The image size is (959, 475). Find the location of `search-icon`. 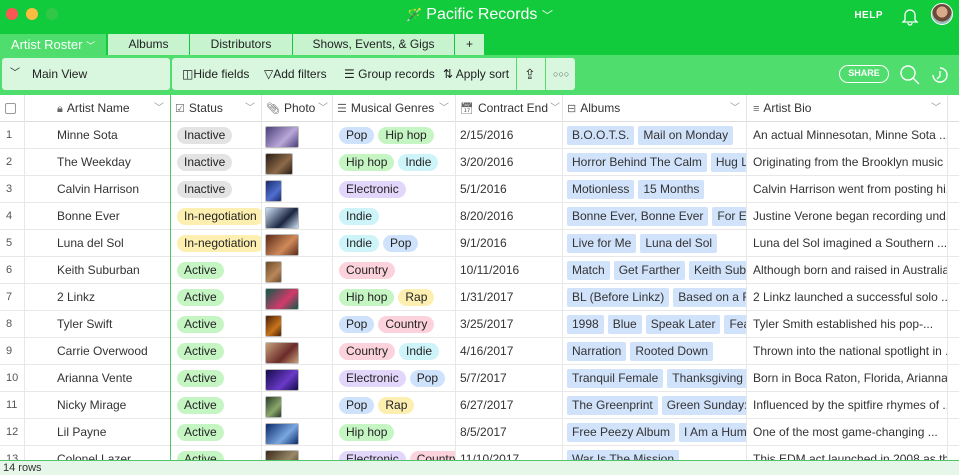

search-icon is located at coordinates (910, 75).